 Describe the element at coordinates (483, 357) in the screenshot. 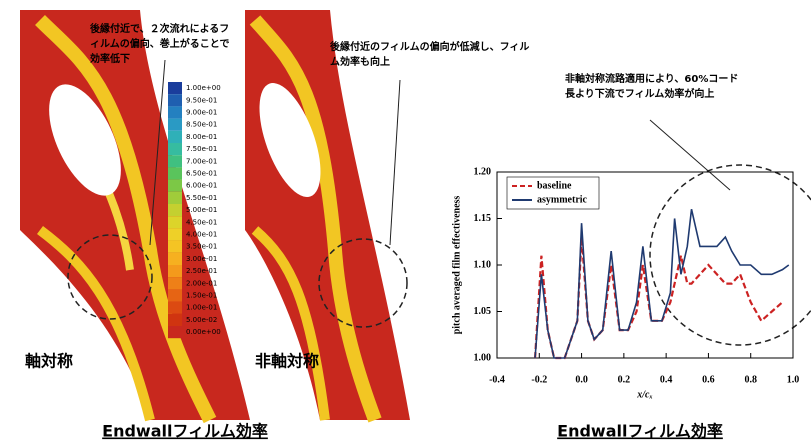

I see `y-tick-label: 1.00` at that location.